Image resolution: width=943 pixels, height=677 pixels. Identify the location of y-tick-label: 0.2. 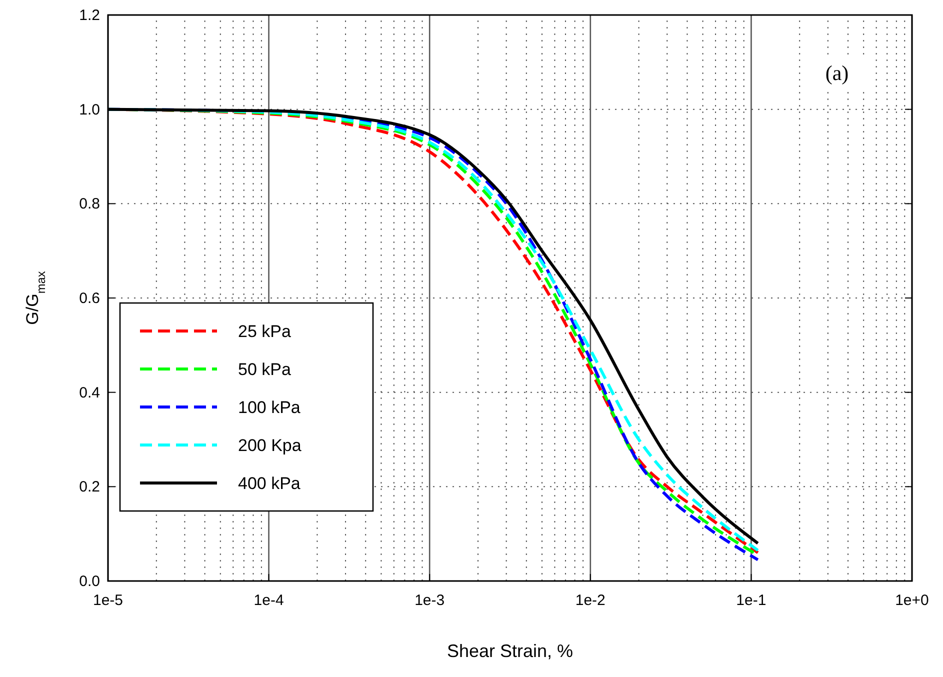
(89, 487).